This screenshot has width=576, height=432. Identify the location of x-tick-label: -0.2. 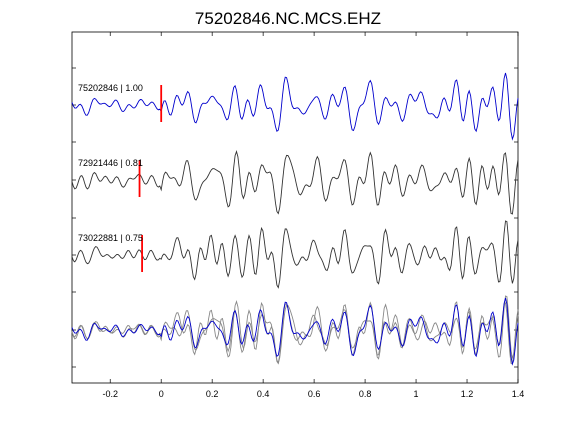
(110, 394).